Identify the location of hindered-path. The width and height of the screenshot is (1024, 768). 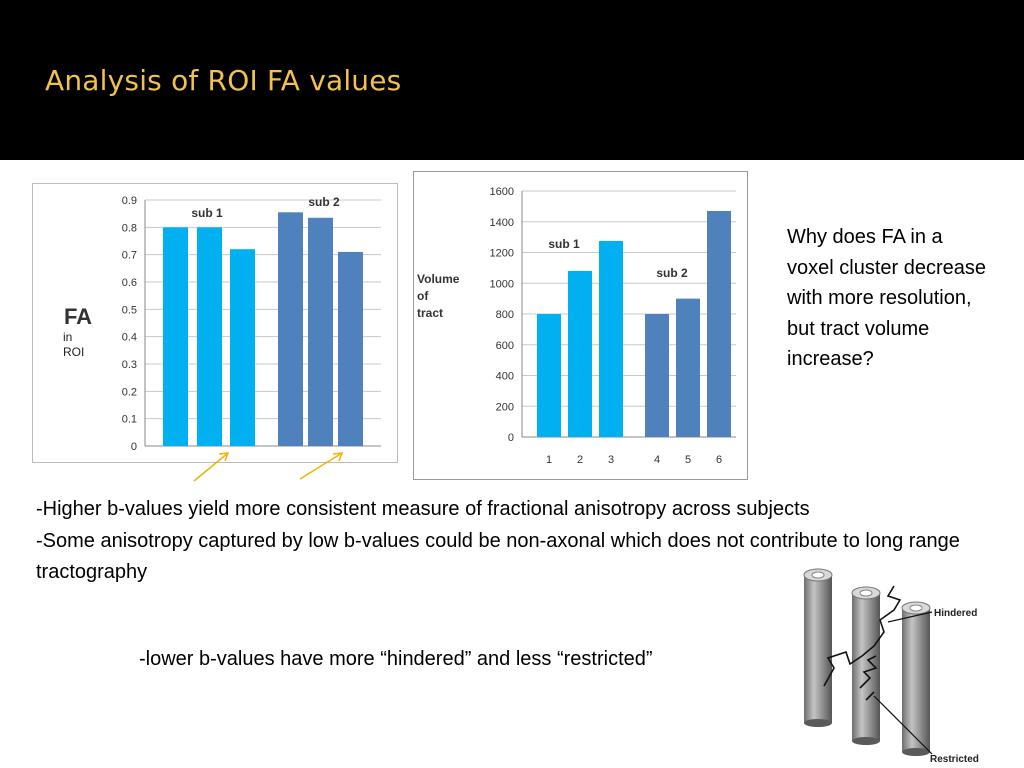
(862, 636).